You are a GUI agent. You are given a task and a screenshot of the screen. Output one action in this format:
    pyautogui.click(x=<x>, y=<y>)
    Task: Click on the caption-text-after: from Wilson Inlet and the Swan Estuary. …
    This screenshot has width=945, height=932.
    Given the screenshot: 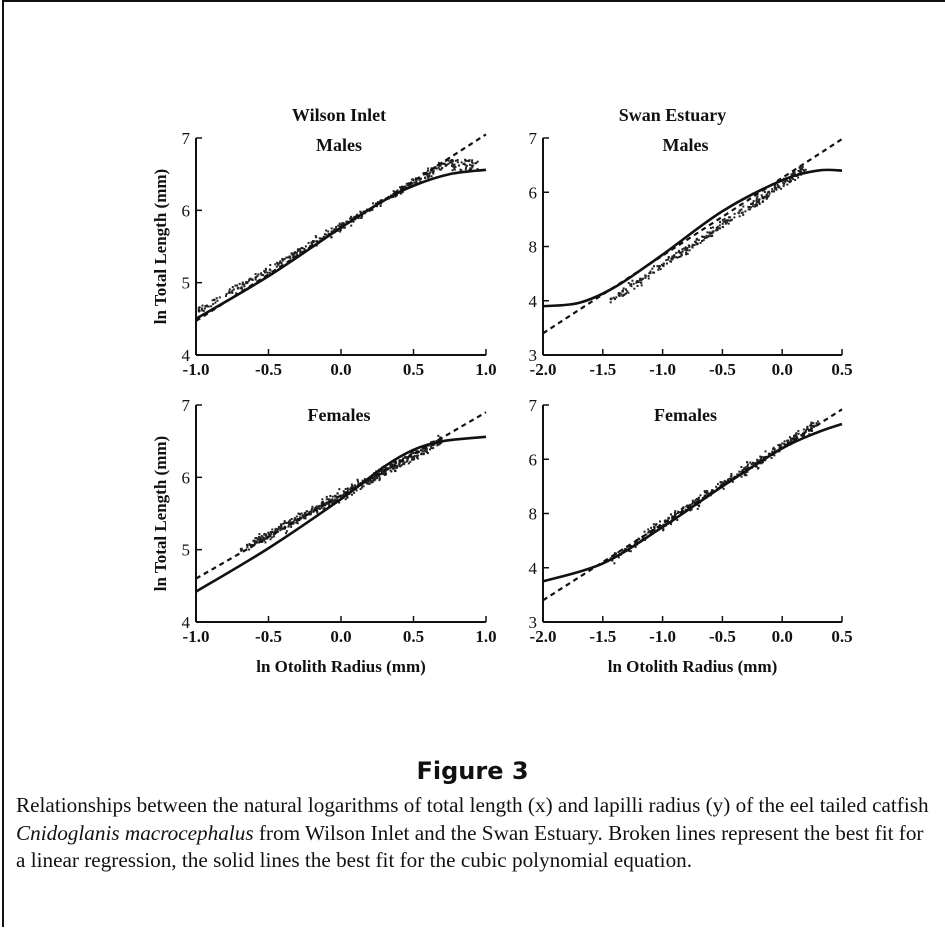 What is the action you would take?
    pyautogui.click(x=470, y=846)
    